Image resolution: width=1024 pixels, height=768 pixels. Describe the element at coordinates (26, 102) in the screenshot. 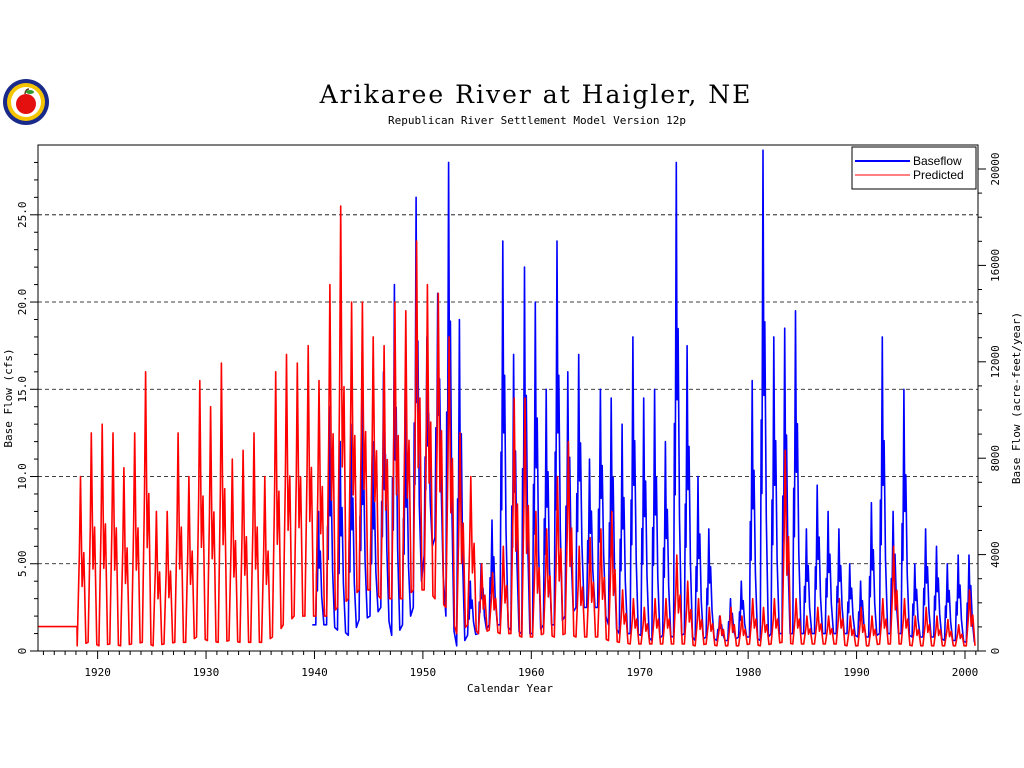

I see `apple-seal-icon` at that location.